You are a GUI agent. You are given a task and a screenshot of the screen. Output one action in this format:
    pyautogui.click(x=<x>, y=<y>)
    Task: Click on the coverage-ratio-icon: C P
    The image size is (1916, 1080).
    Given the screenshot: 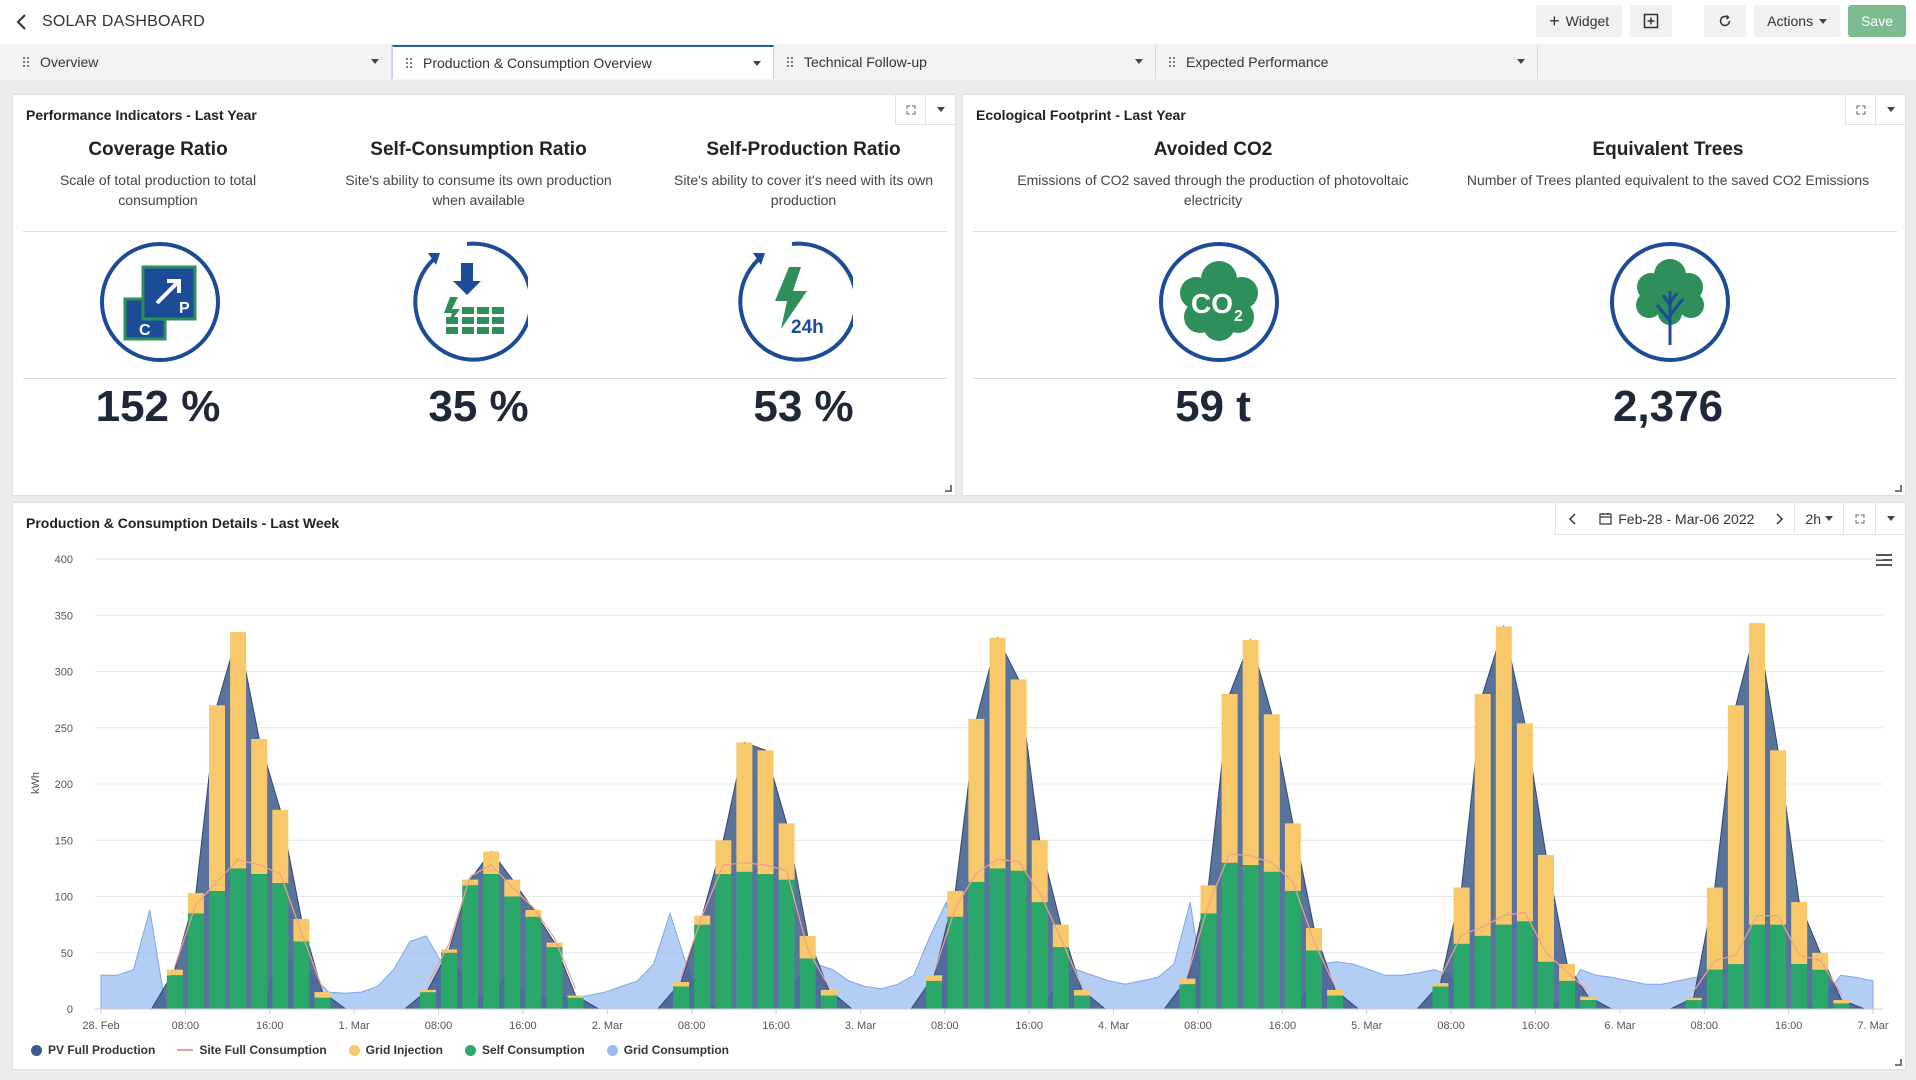 What is the action you would take?
    pyautogui.click(x=160, y=302)
    